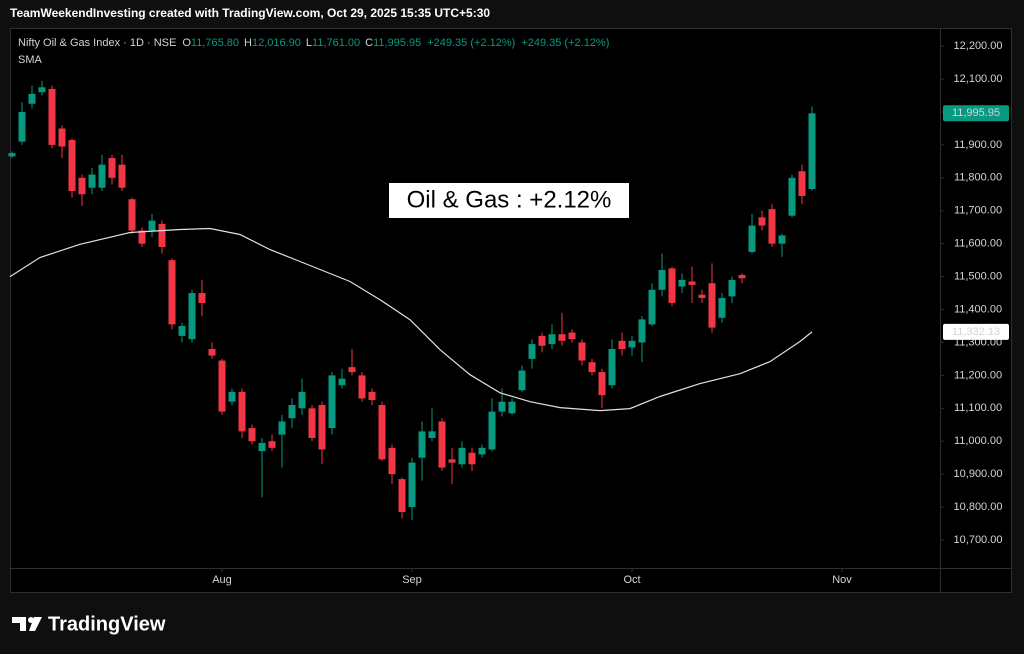 The height and width of the screenshot is (654, 1024). What do you see at coordinates (978, 211) in the screenshot?
I see `y-tick-label: 11,700.00` at bounding box center [978, 211].